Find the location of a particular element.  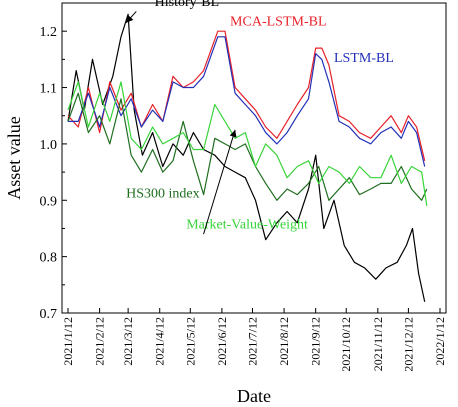

series-label-market-value-weight: Market-Value-Weight is located at coordinates (247, 224).